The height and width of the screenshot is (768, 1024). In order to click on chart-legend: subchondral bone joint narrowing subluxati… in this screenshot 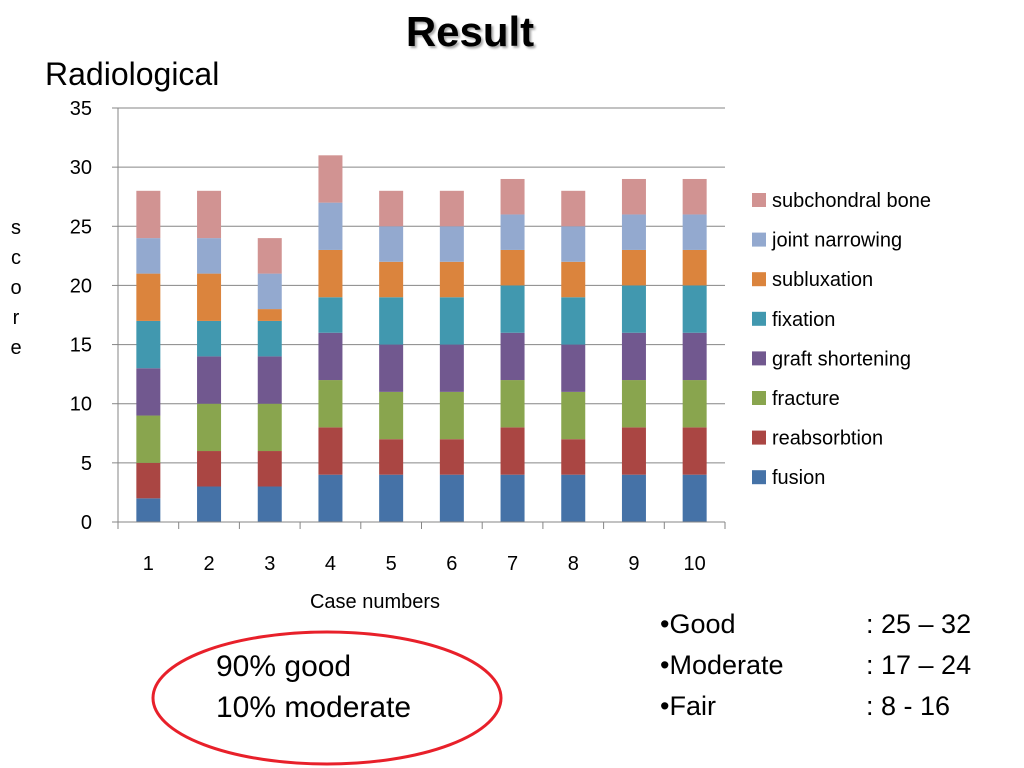, I will do `click(841, 339)`.